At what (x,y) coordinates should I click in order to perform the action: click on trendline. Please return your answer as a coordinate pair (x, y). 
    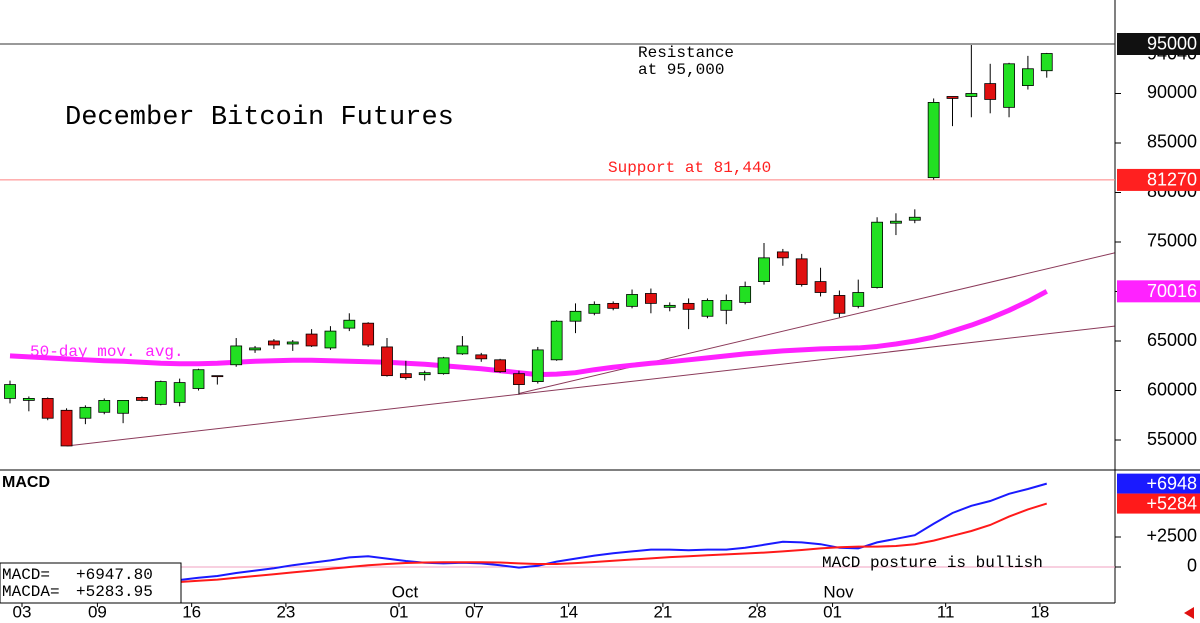
    Looking at the image, I should click on (816, 323).